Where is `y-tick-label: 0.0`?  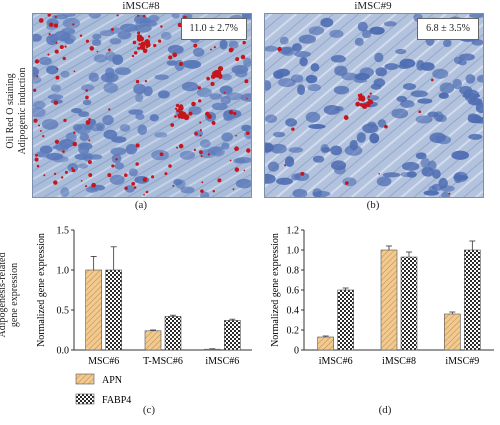
y-tick-label: 0.0 is located at coordinates (63, 351).